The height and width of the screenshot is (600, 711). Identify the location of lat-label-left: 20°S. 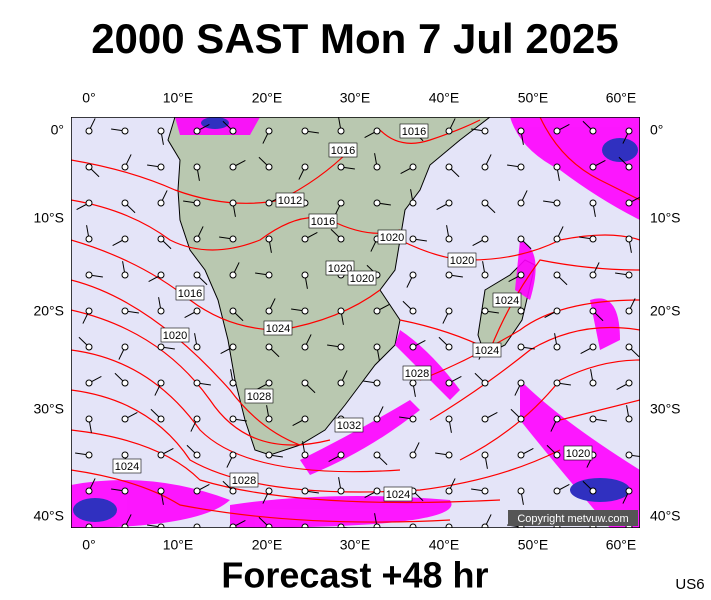
(48, 311).